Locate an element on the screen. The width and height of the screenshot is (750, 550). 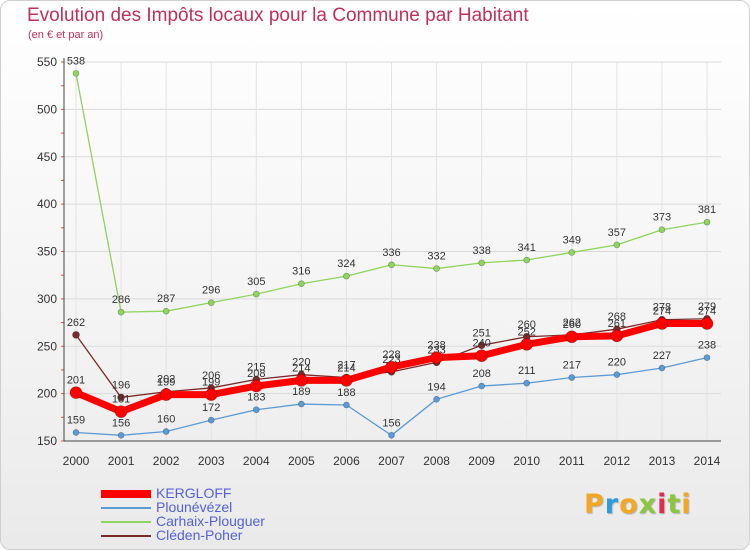
legend-item-carhaix-plouguer: Carhaix-Plouguer is located at coordinates (231, 521).